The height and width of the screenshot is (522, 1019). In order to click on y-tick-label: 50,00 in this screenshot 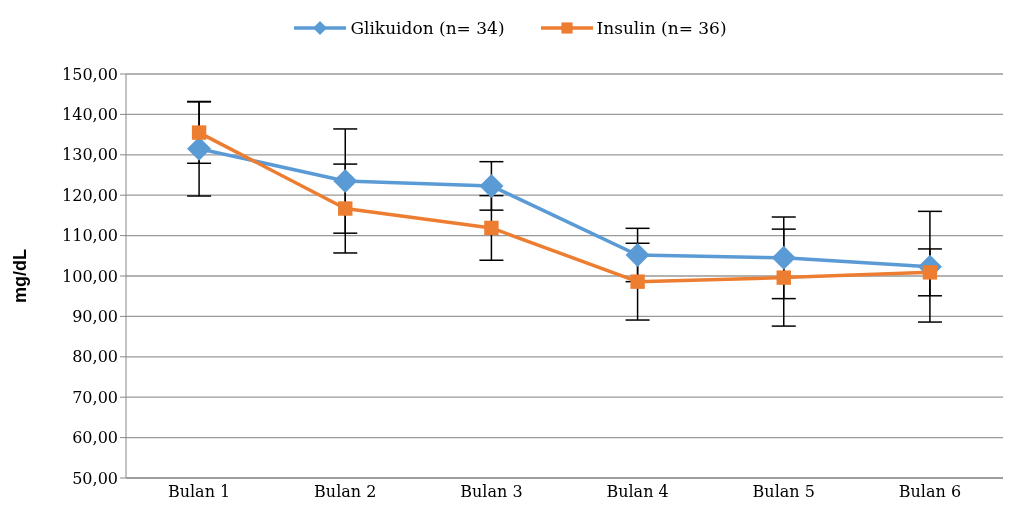, I will do `click(95, 478)`.